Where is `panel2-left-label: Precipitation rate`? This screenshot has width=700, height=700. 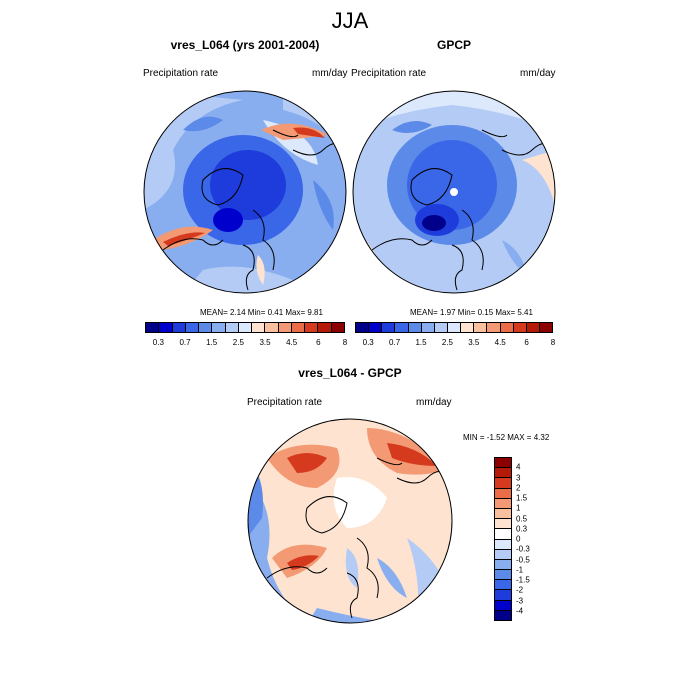
panel2-left-label: Precipitation rate is located at coordinates (389, 73).